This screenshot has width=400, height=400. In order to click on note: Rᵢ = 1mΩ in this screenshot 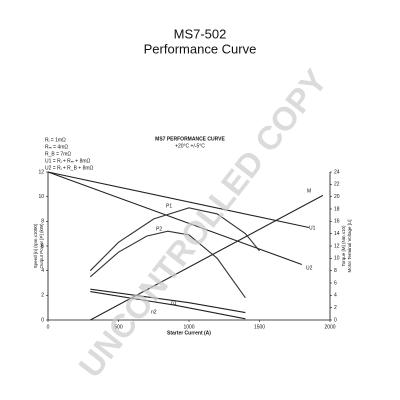, I will do `click(55, 140)`.